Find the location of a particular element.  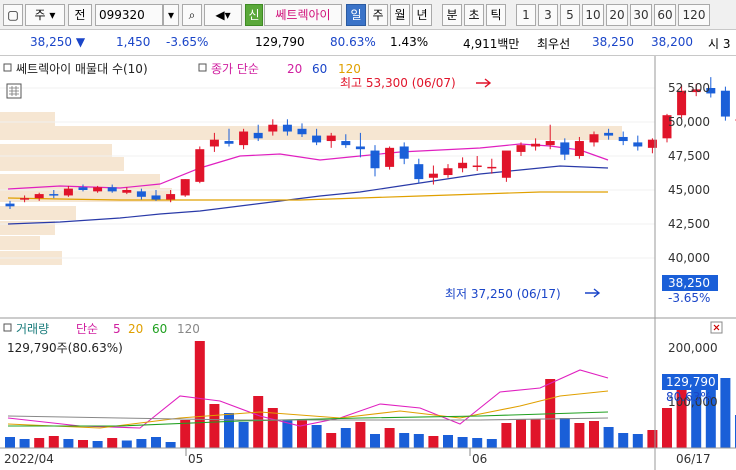

period-minute: 분 is located at coordinates (452, 15).